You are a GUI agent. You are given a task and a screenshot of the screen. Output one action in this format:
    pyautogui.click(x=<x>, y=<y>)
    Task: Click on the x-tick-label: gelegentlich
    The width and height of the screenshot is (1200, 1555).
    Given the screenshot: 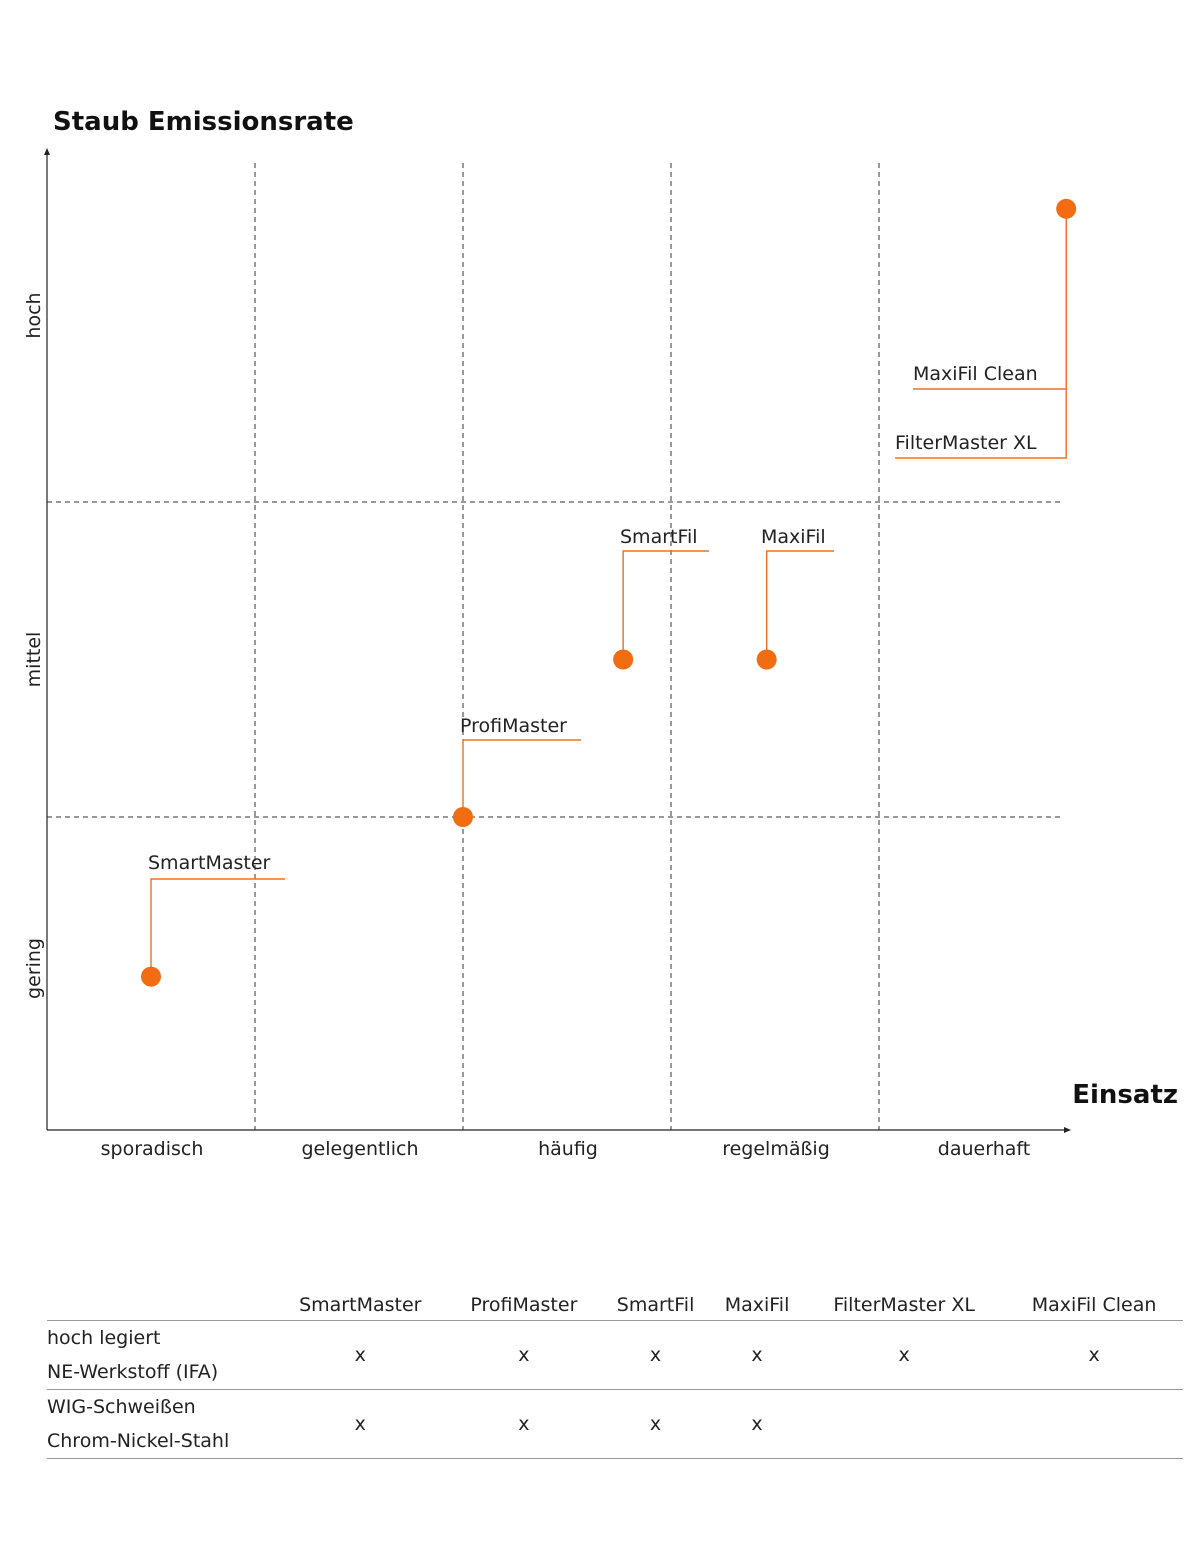 What is the action you would take?
    pyautogui.click(x=359, y=1149)
    